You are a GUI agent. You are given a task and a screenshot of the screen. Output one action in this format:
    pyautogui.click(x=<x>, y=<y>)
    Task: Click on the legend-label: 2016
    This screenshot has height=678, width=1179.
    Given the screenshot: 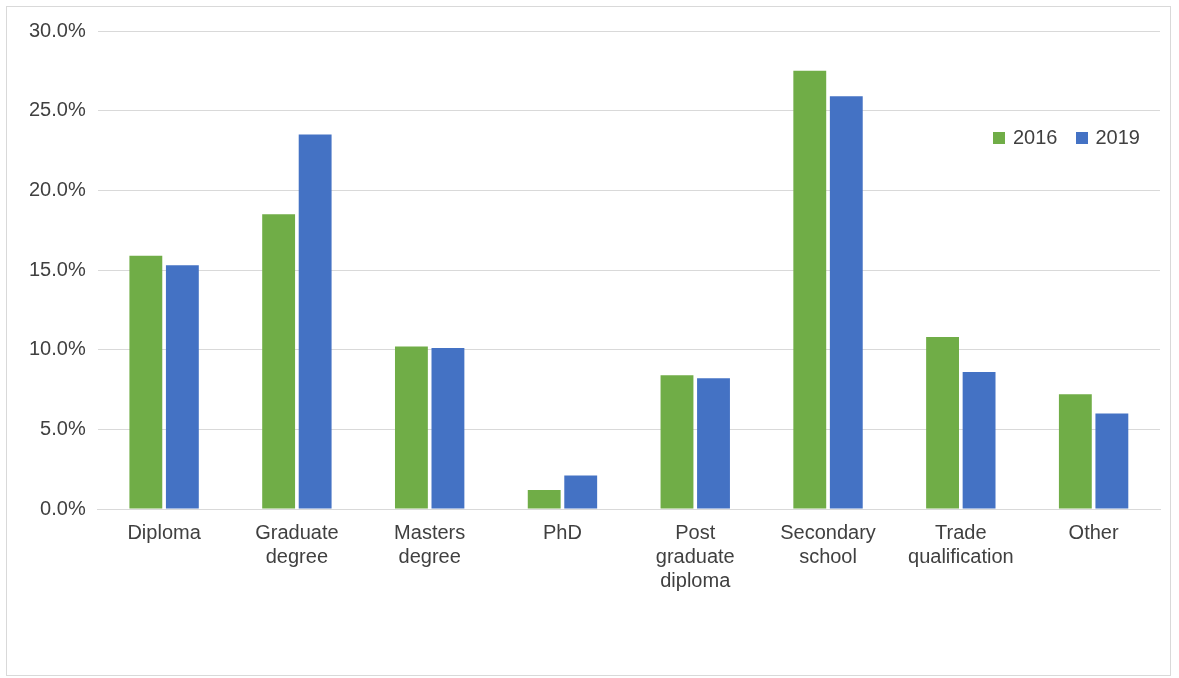 What is the action you would take?
    pyautogui.click(x=1035, y=137)
    